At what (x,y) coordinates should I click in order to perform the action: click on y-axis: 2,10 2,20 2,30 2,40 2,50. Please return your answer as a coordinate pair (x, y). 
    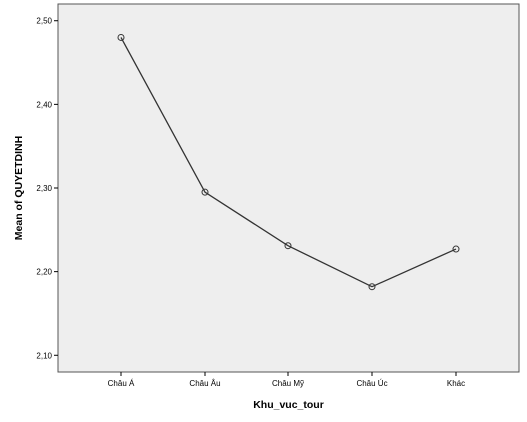
    Looking at the image, I should click on (47, 188).